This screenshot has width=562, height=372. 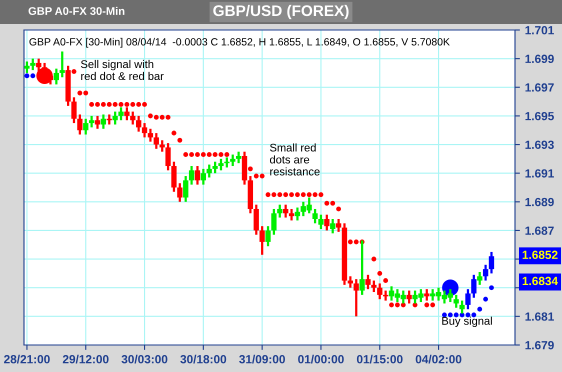 I want to click on x-tick-label: 01/15:00, so click(x=379, y=359).